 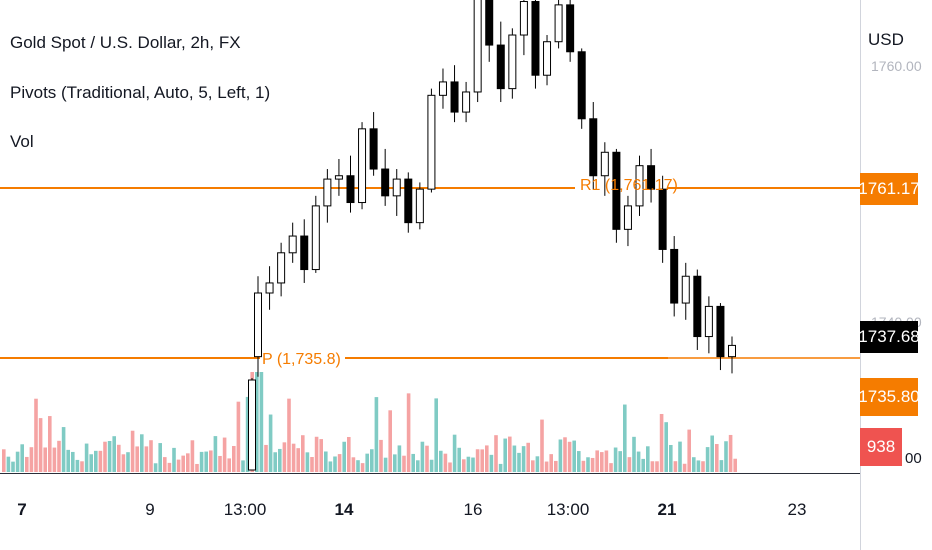 What do you see at coordinates (140, 92) in the screenshot?
I see `pivots-legend: Pivots (Traditional, Auto, 5, Left, 1)` at bounding box center [140, 92].